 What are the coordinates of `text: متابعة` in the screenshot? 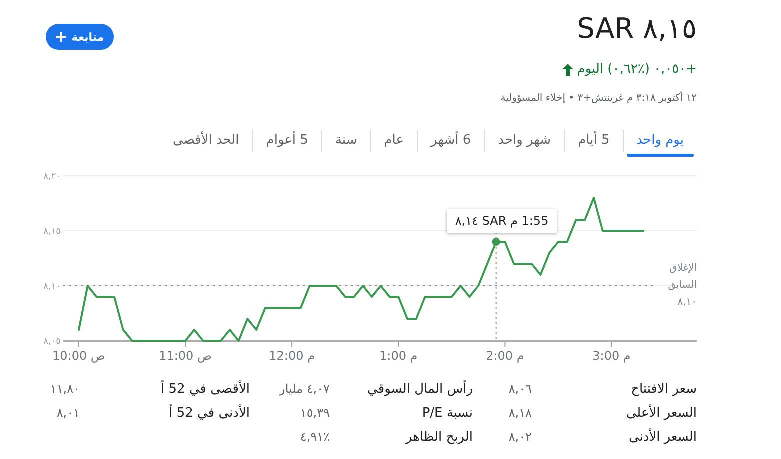 It's located at (88, 37).